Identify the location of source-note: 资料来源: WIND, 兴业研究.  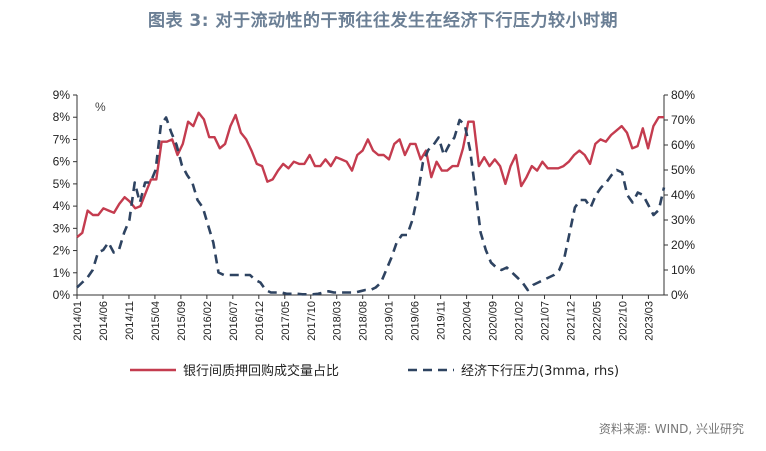
(671, 429).